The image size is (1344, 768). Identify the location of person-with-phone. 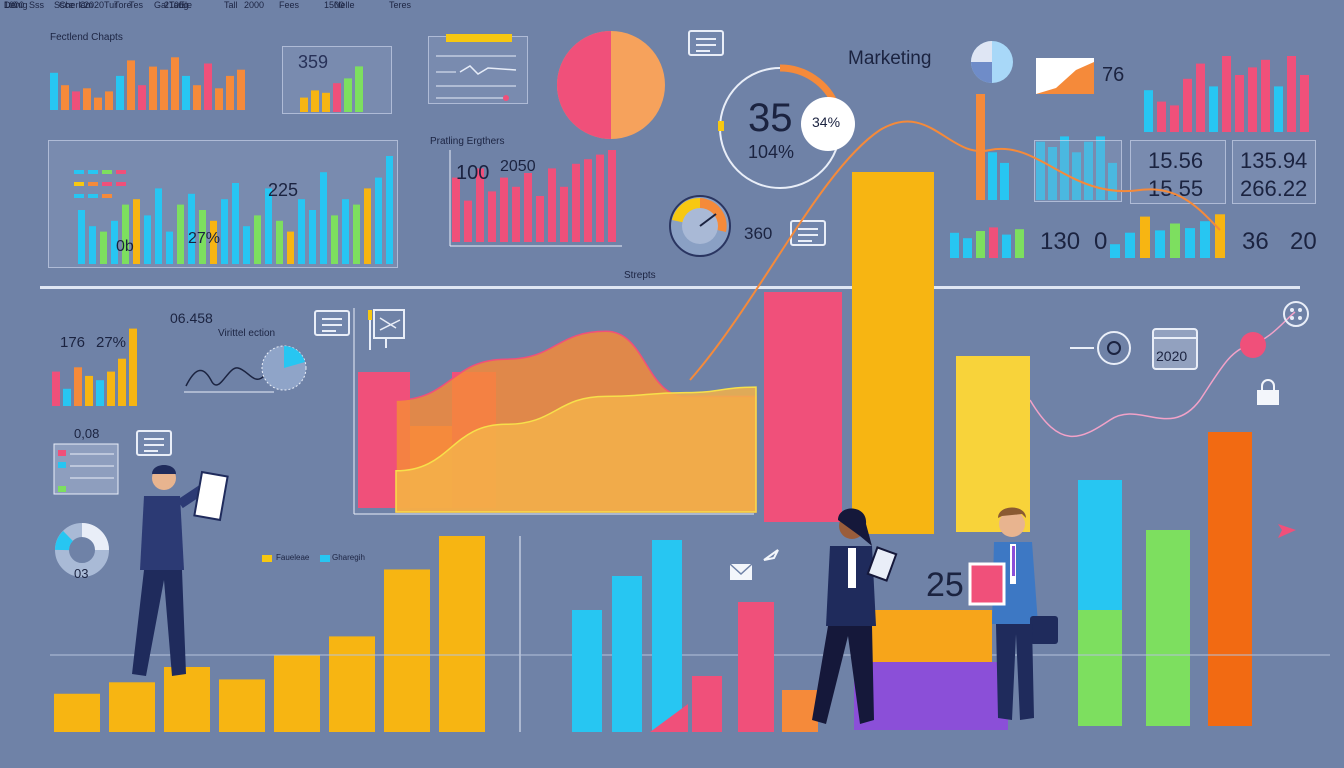
(855, 616).